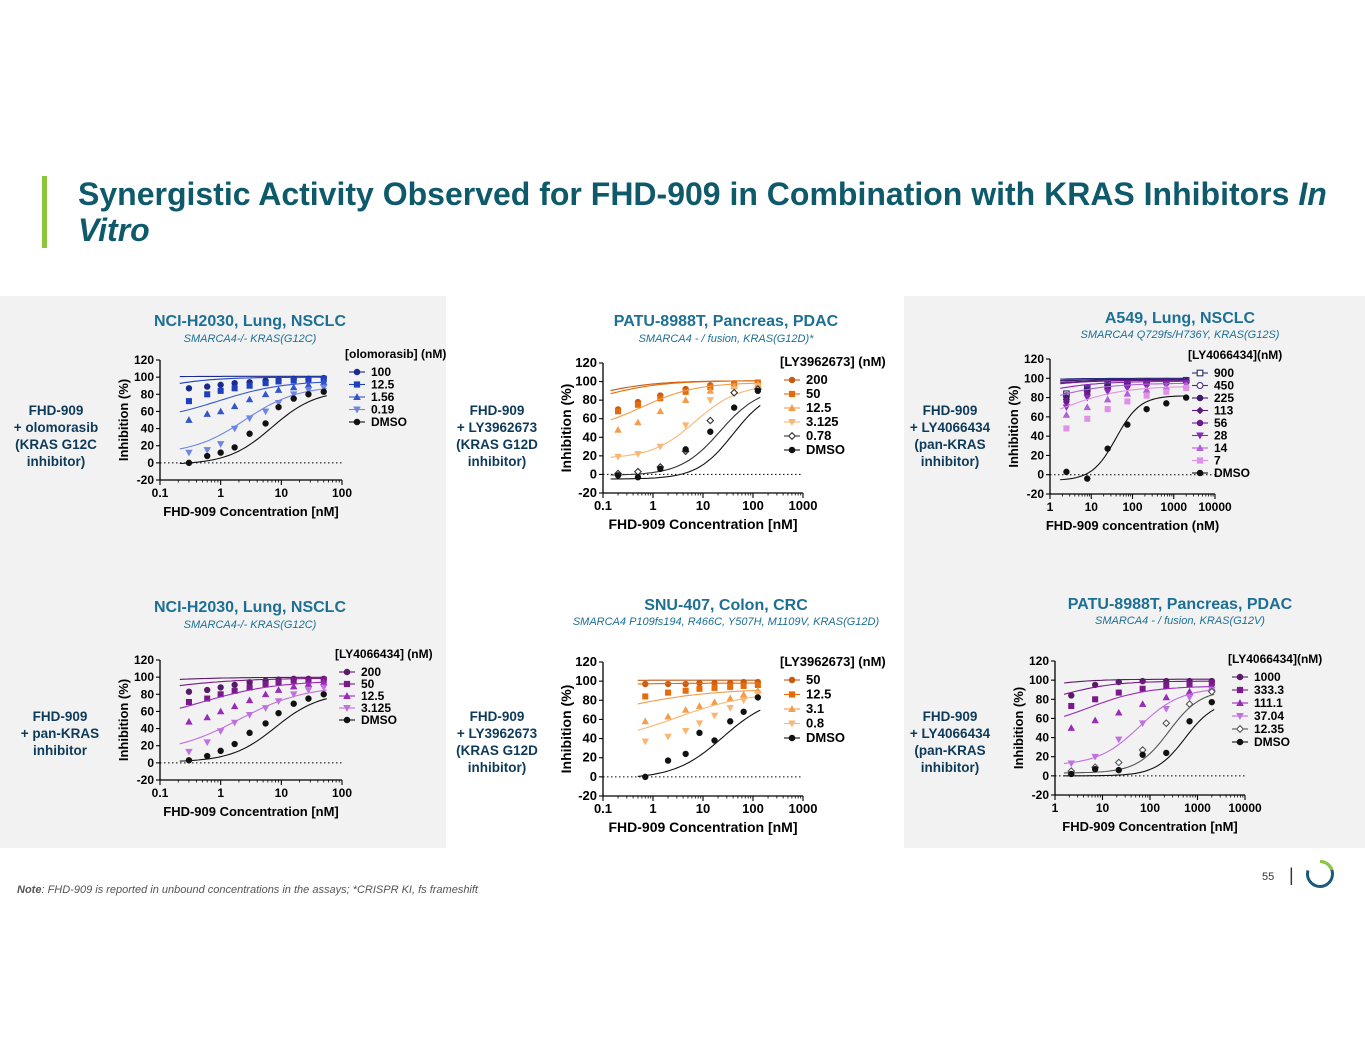 This screenshot has height=1055, width=1365. Describe the element at coordinates (1180, 621) in the screenshot. I see `chart-subtitle: SMARCA4 - / fusion, KRAS(G12V)` at that location.